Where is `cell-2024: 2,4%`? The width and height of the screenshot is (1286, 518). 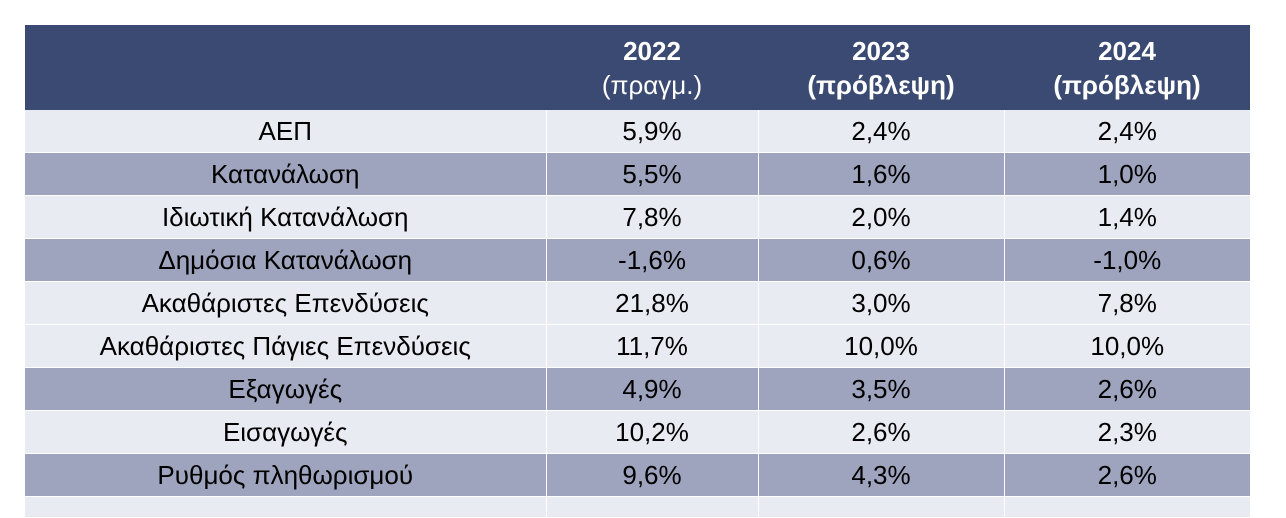
cell-2024: 2,4% is located at coordinates (1126, 131).